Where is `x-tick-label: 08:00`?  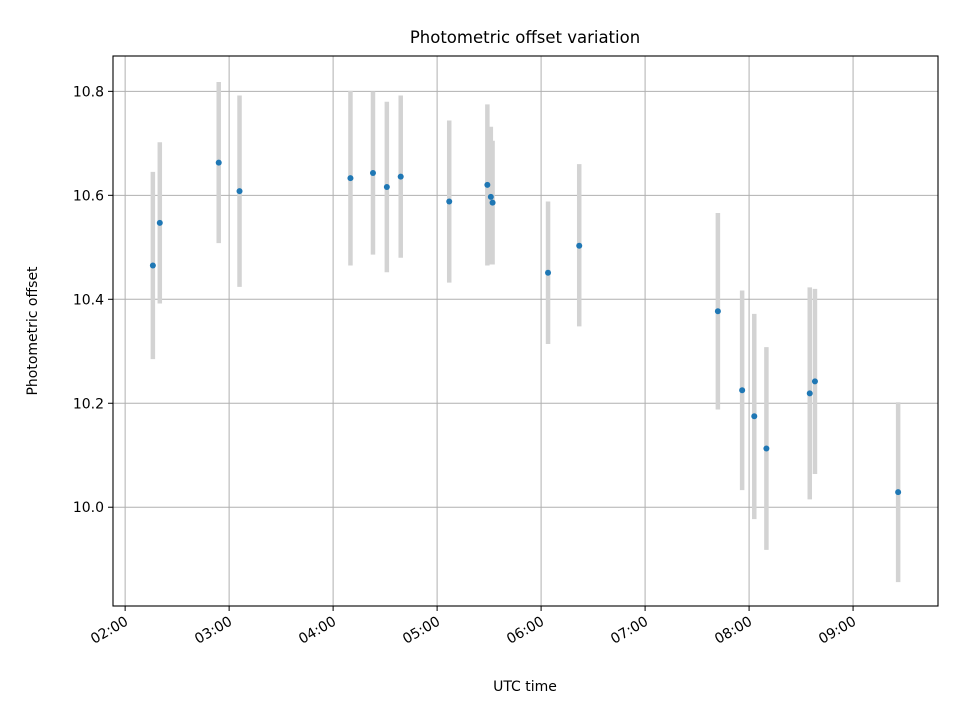
x-tick-label: 08:00 is located at coordinates (733, 631).